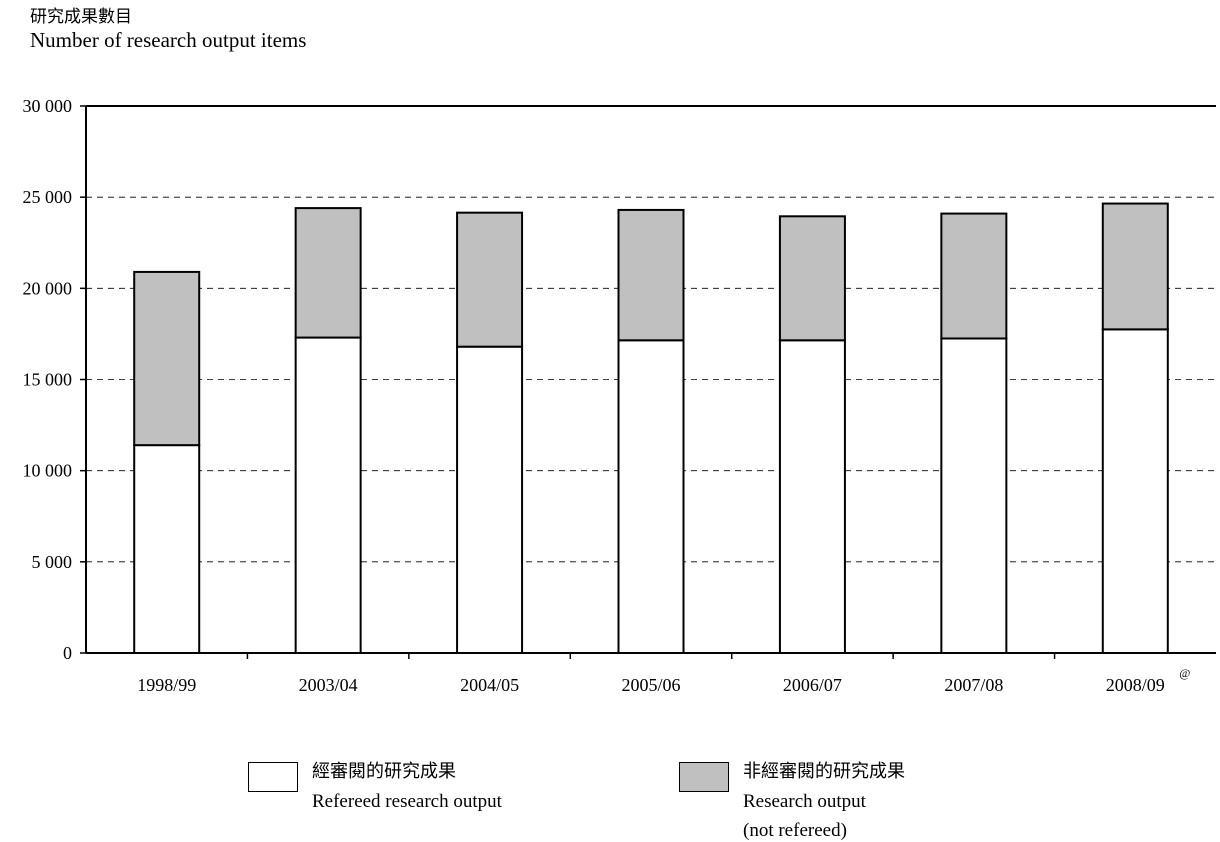 The height and width of the screenshot is (842, 1220). I want to click on y-tick-label: 20 000, so click(48, 288).